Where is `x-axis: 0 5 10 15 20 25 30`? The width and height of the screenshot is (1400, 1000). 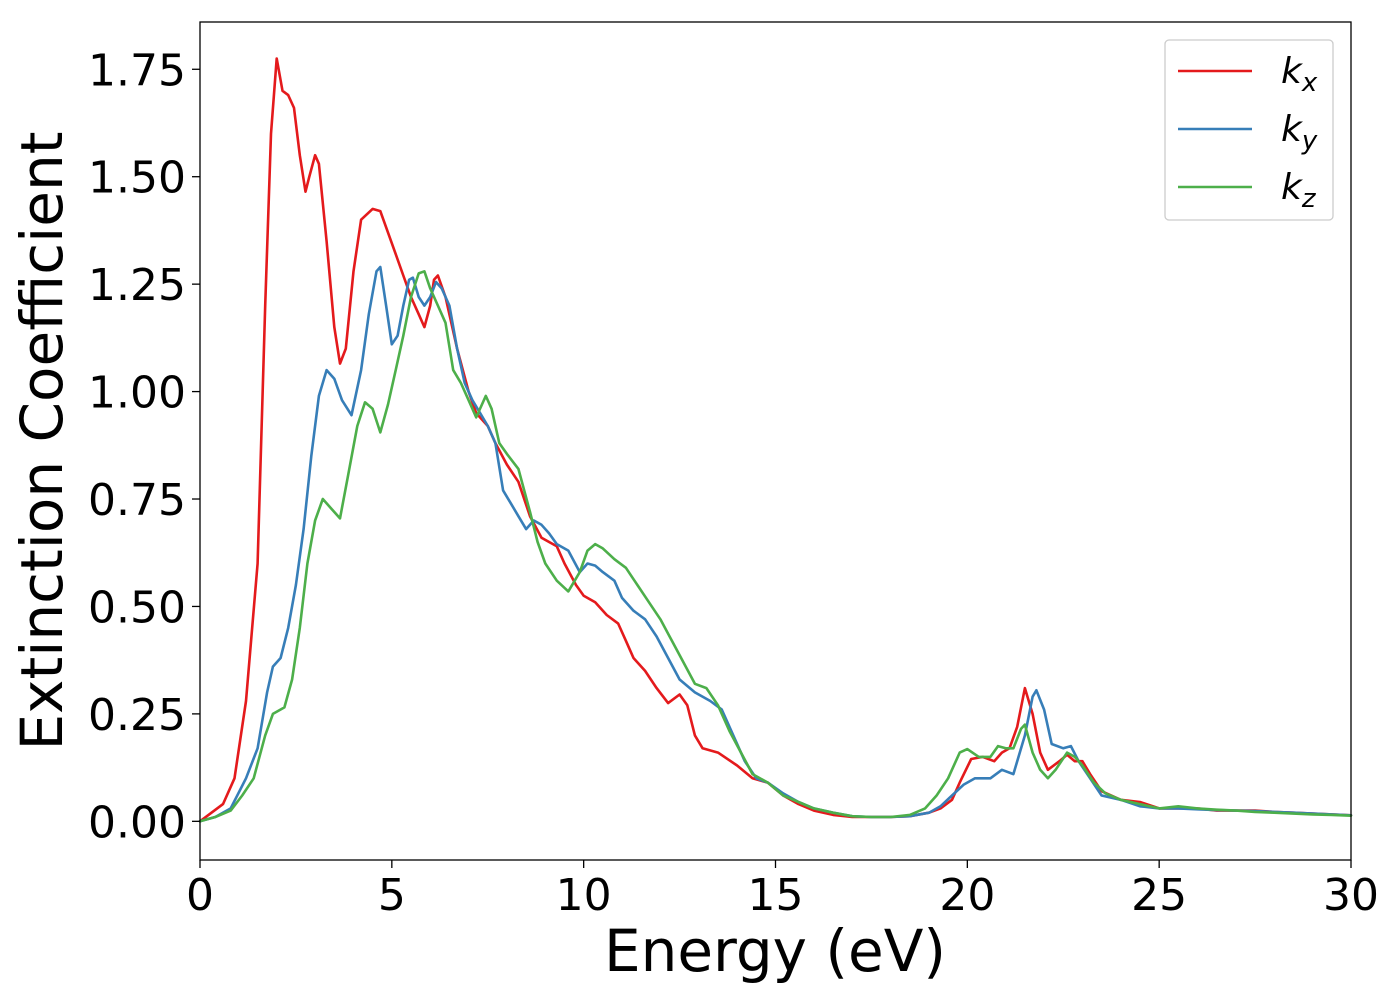
x-axis: 0 5 10 15 20 25 30 is located at coordinates (782, 890).